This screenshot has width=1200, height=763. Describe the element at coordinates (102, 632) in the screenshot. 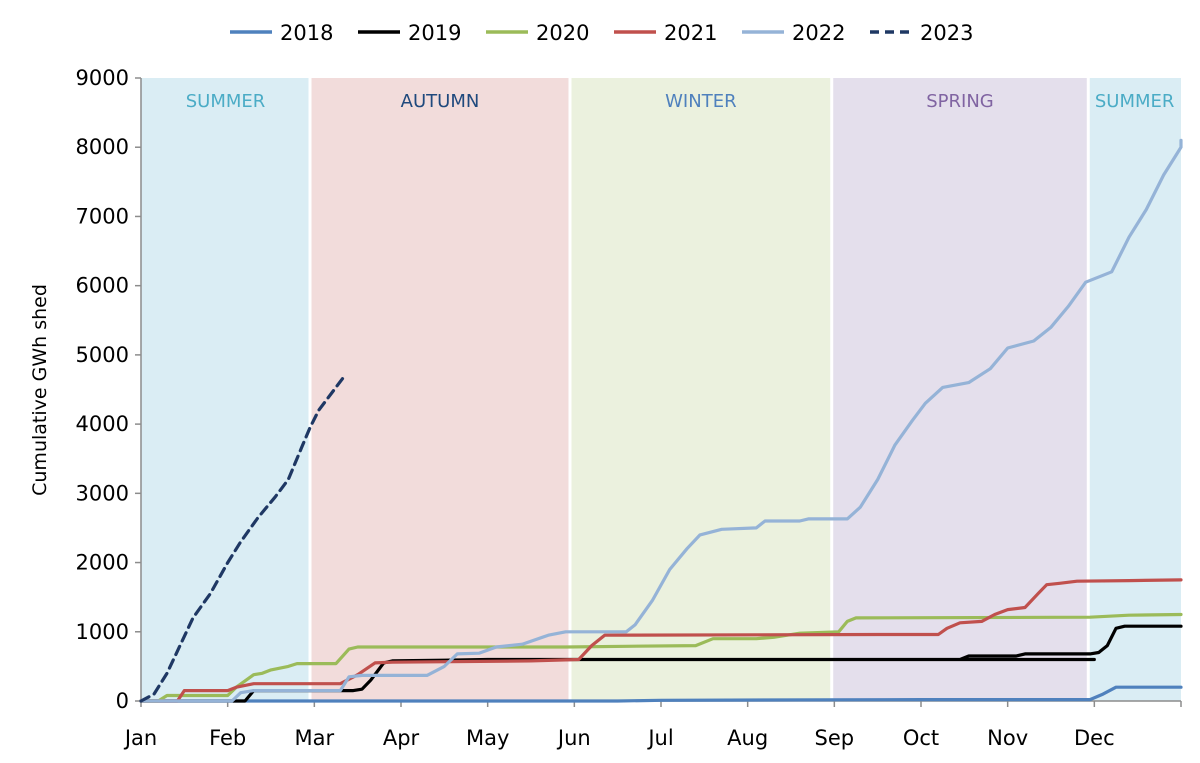

I see `y-tick-label-1: 1000` at that location.